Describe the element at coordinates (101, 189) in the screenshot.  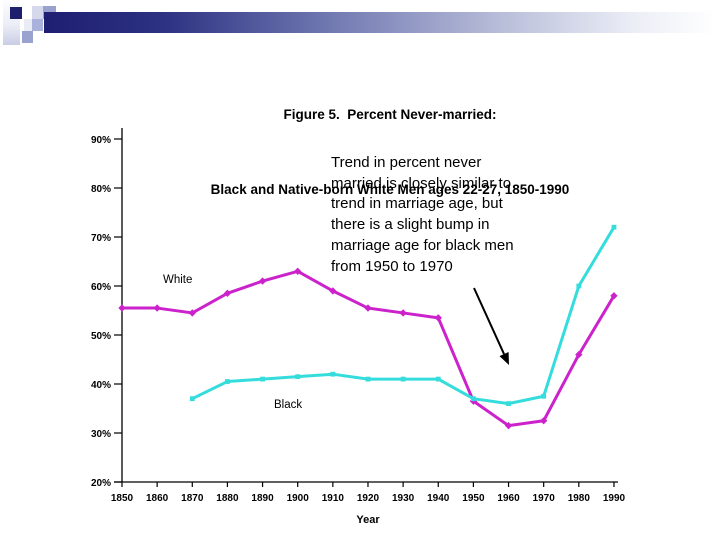
I see `y-tick-label: 80%` at that location.